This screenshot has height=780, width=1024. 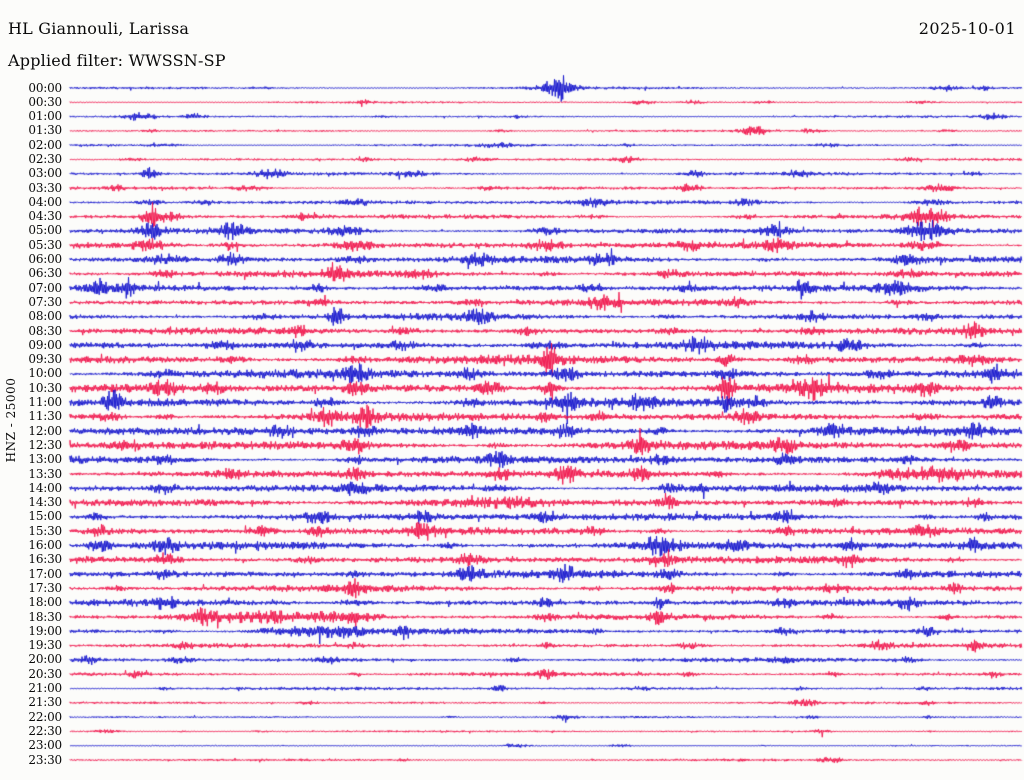 I want to click on row-label: 20:00, so click(x=45, y=659).